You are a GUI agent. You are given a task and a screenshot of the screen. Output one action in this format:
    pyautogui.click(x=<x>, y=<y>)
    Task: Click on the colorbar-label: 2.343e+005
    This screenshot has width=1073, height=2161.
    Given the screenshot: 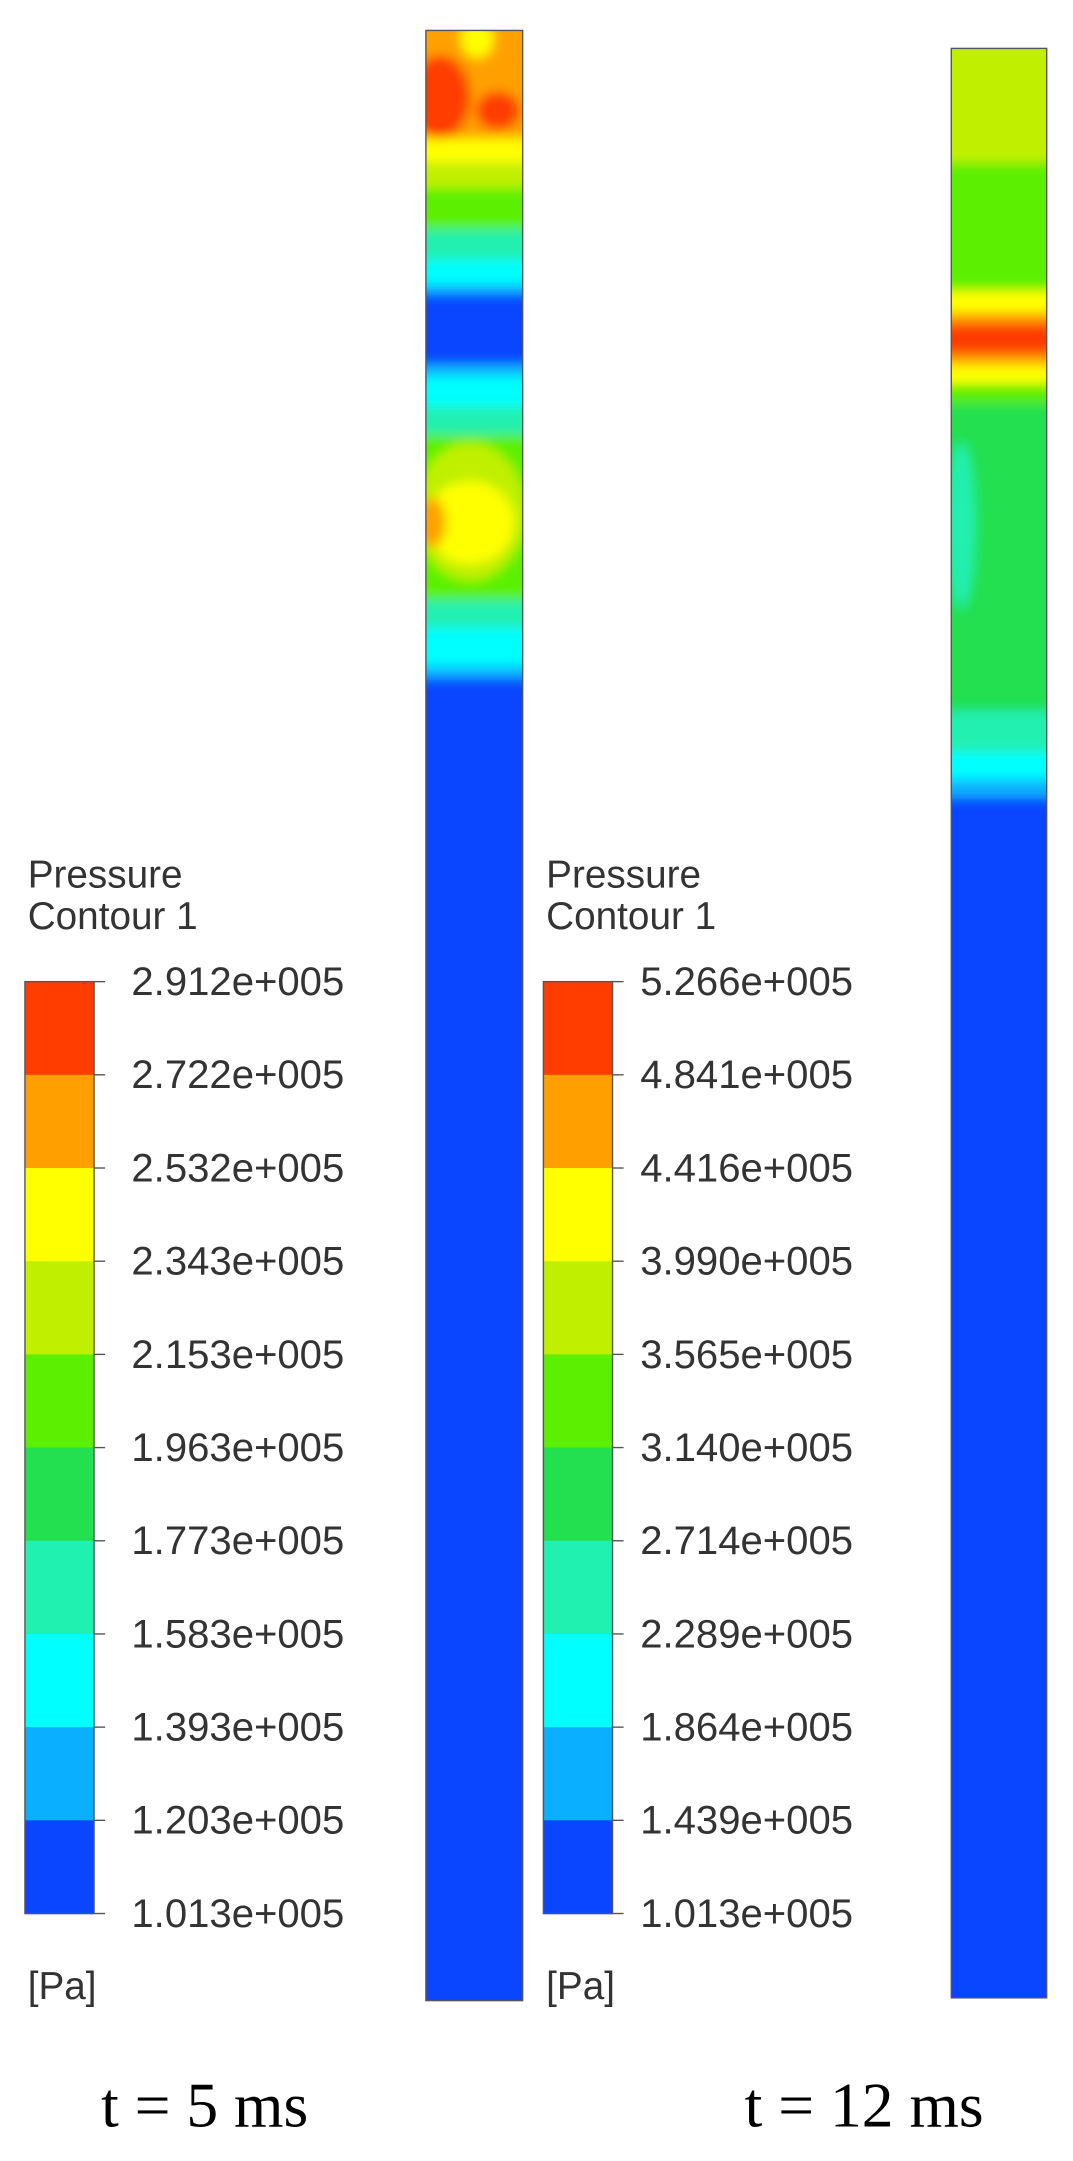 What is the action you would take?
    pyautogui.click(x=237, y=1262)
    